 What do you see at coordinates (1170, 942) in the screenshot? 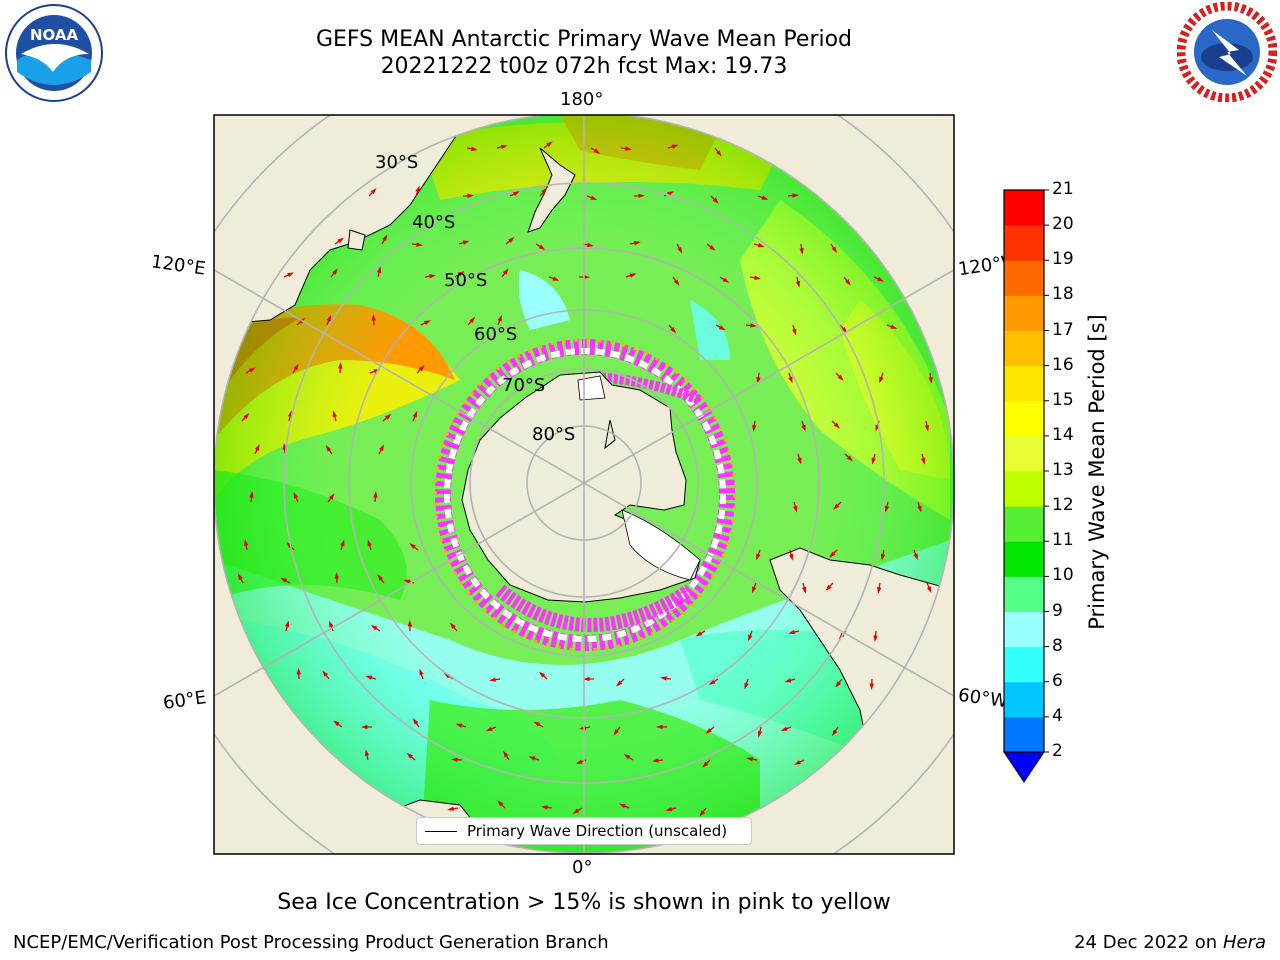
I see `footer-date: 24 Dec 2022 on Hera` at bounding box center [1170, 942].